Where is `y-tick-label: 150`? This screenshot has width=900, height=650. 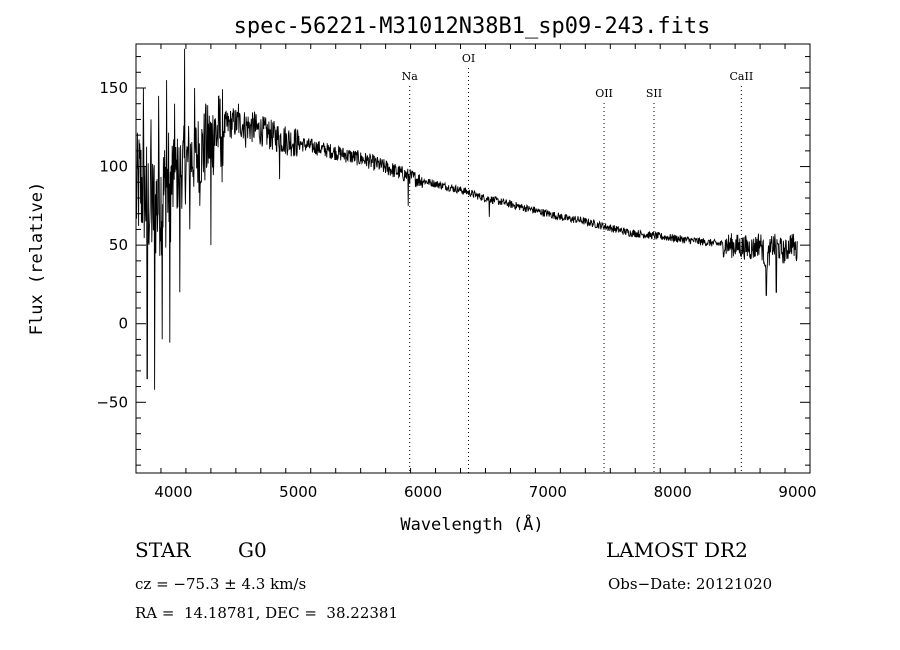
y-tick-label: 150 is located at coordinates (113, 88).